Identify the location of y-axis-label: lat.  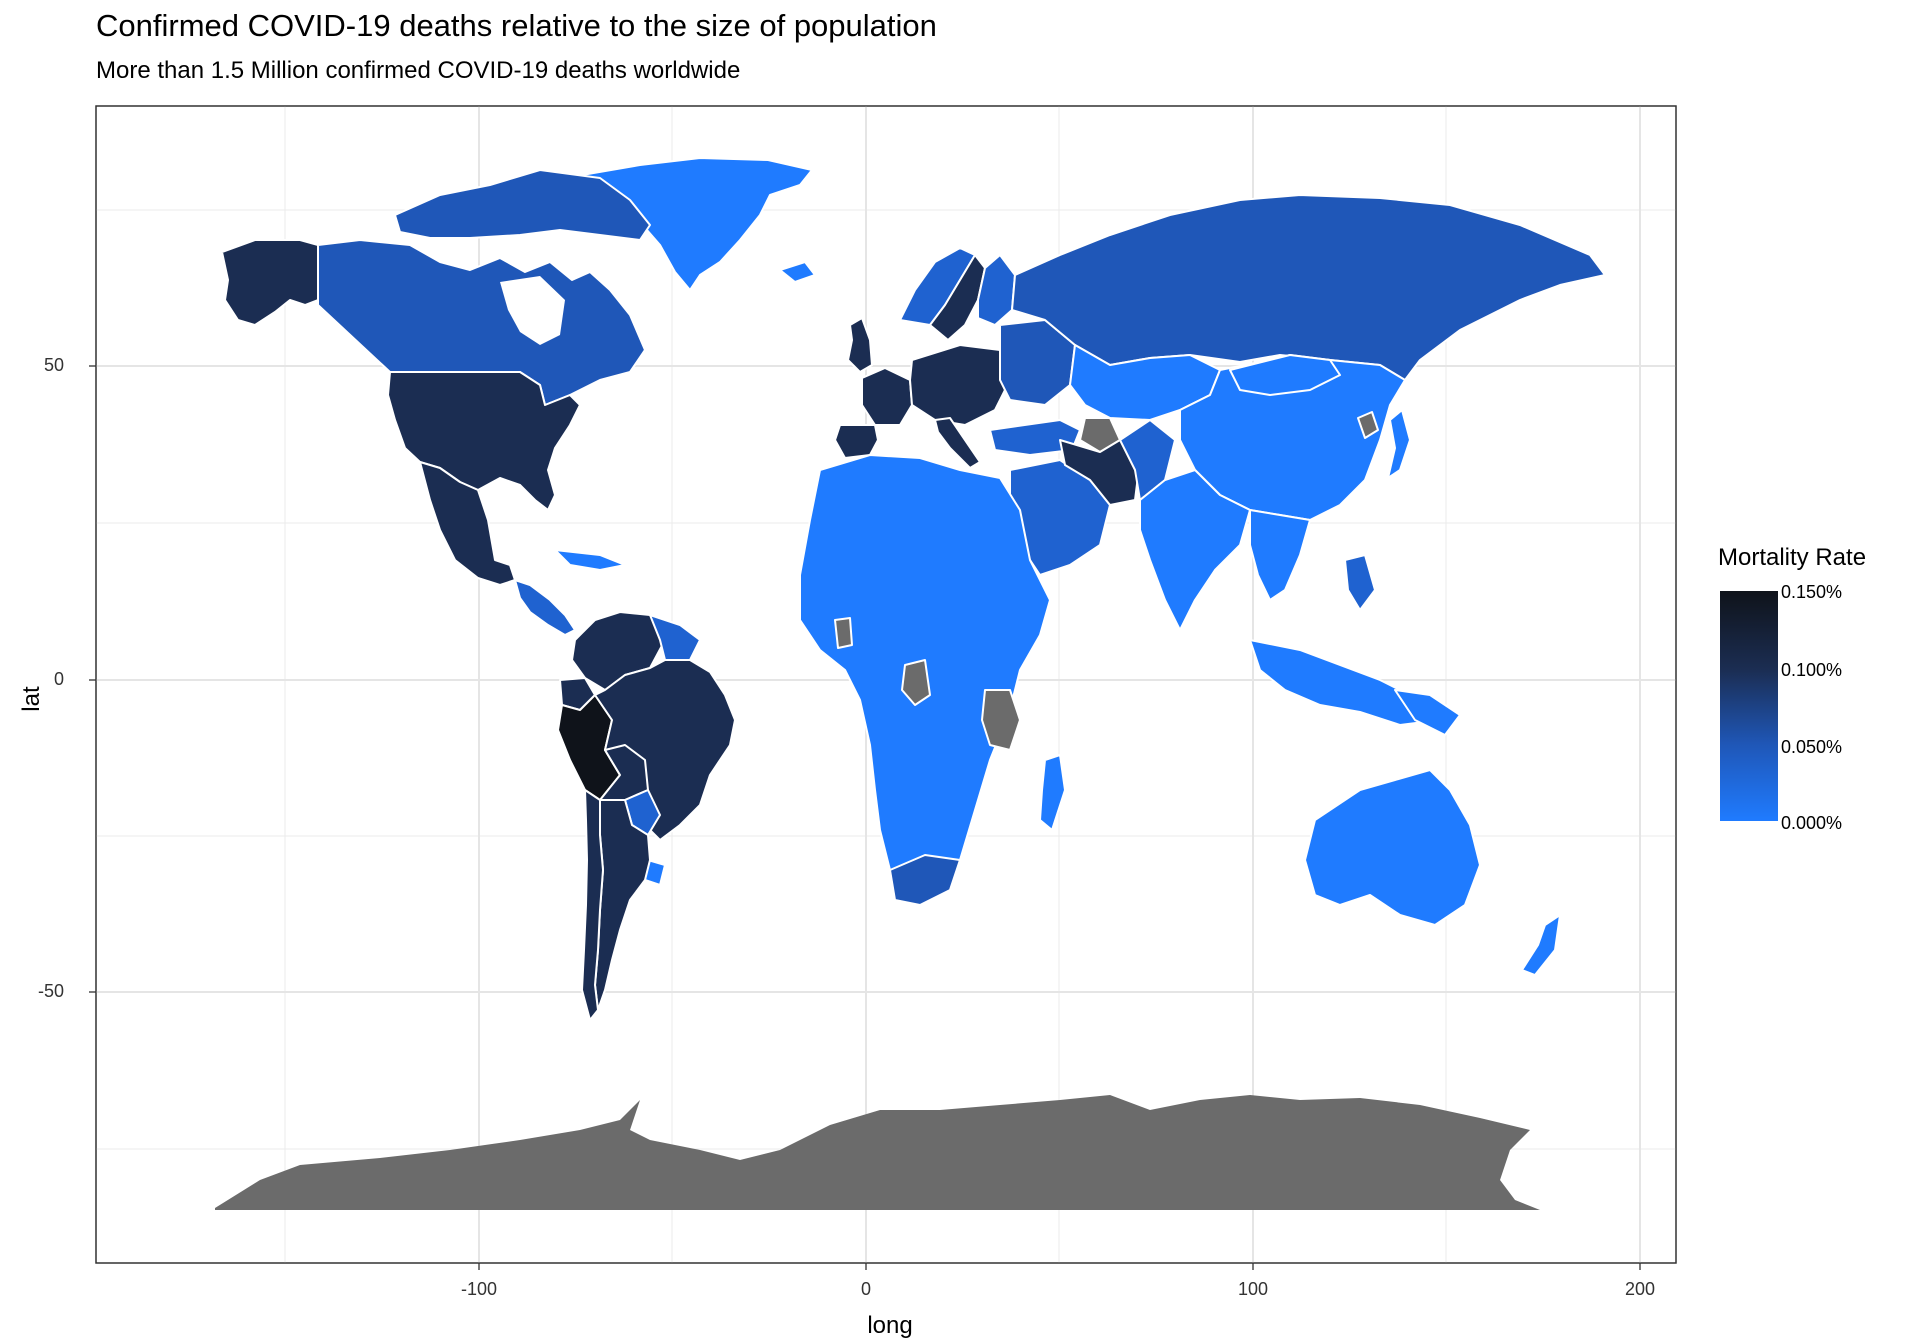
(31, 699).